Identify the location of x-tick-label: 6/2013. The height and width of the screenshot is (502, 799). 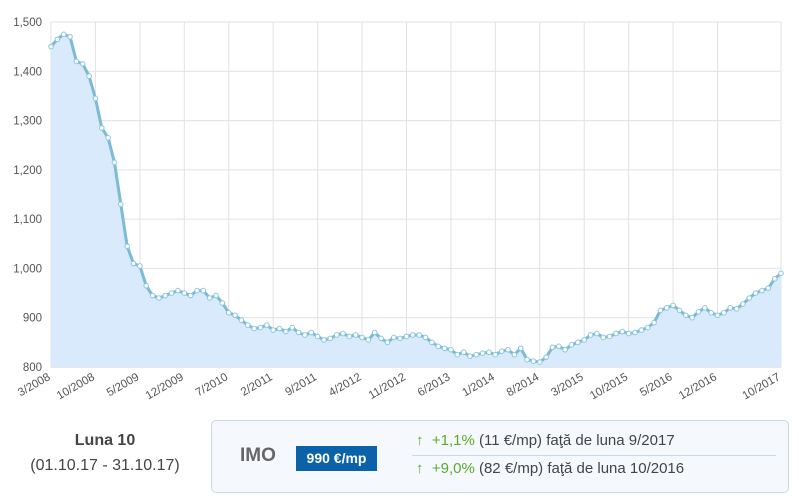
(434, 385).